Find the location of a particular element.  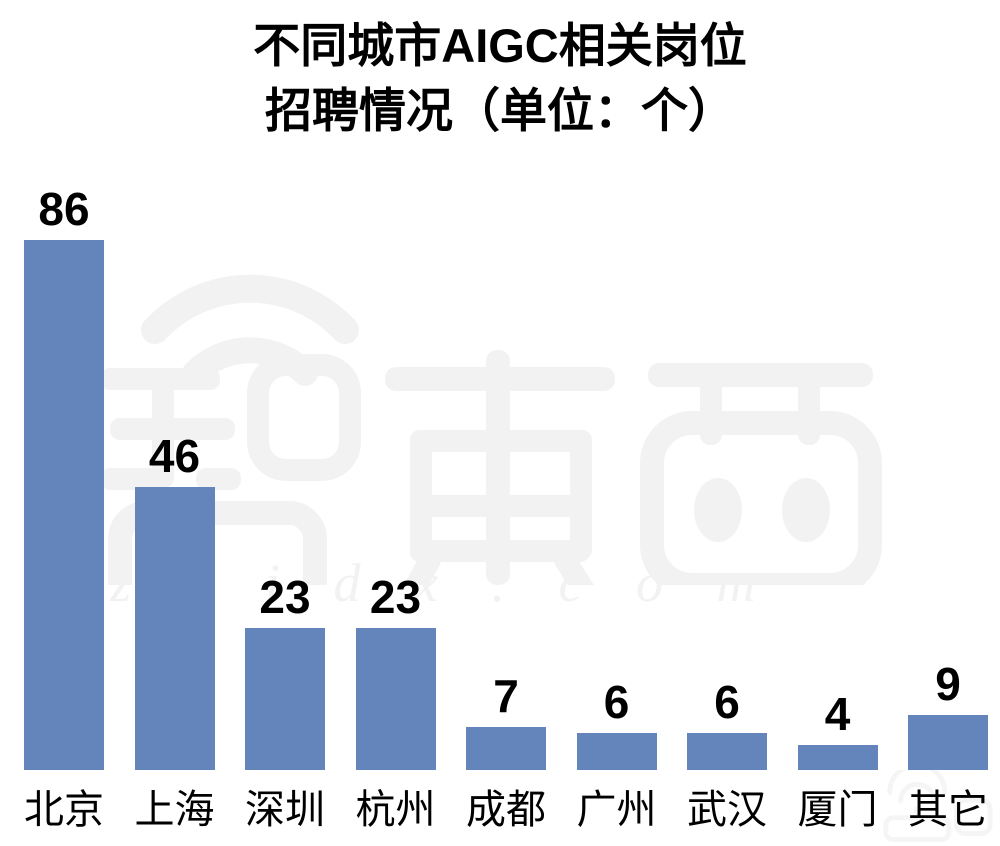

bar-group-广州: 6 is located at coordinates (616, 724).